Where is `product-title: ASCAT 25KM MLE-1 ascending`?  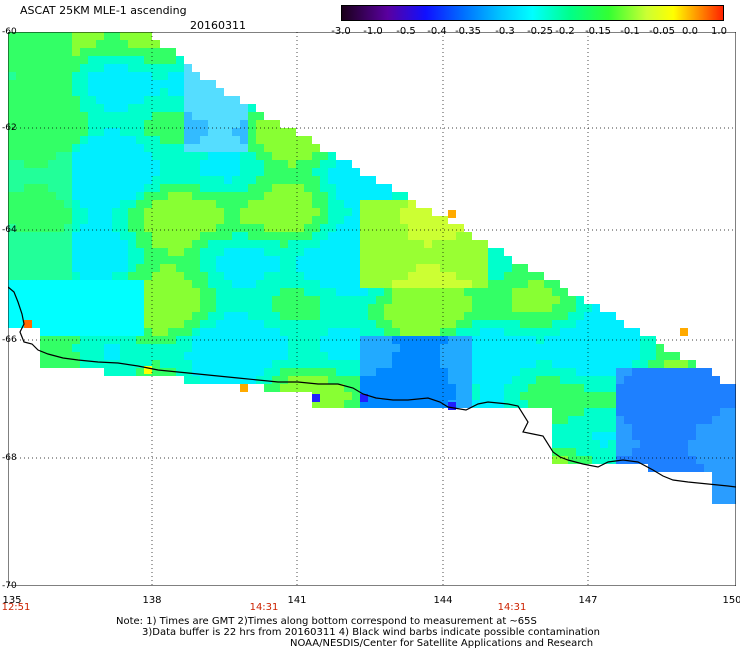
product-title: ASCAT 25KM MLE-1 ascending is located at coordinates (103, 10).